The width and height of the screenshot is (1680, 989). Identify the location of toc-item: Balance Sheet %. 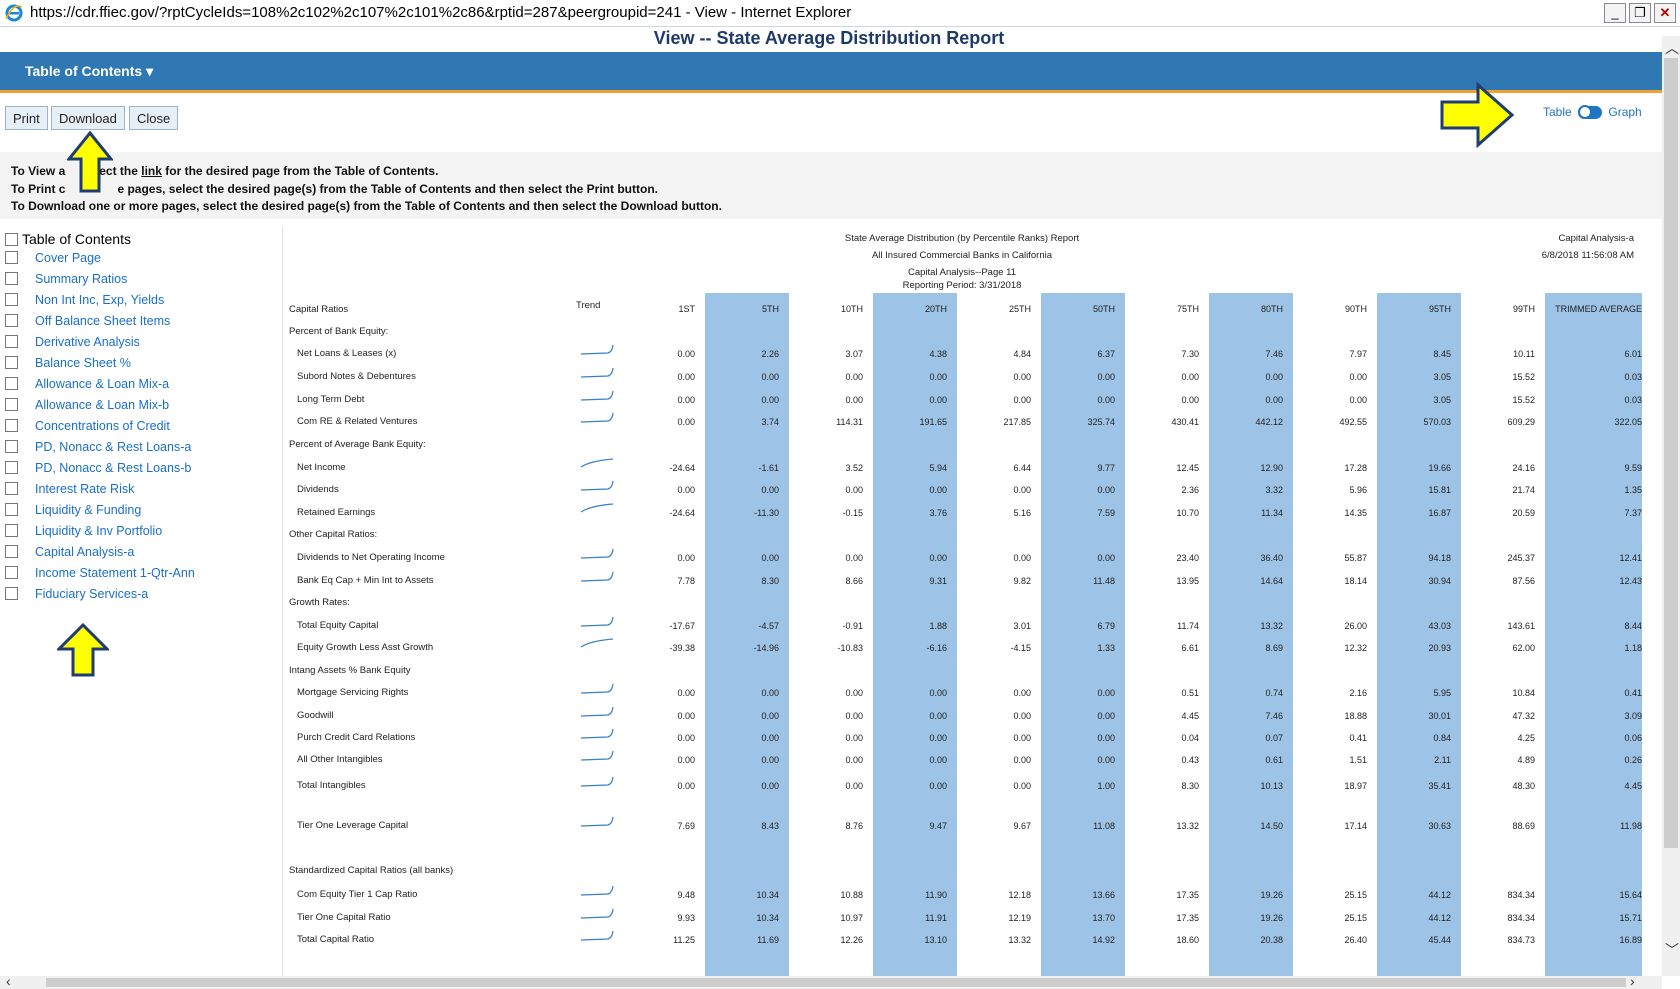
(68, 363).